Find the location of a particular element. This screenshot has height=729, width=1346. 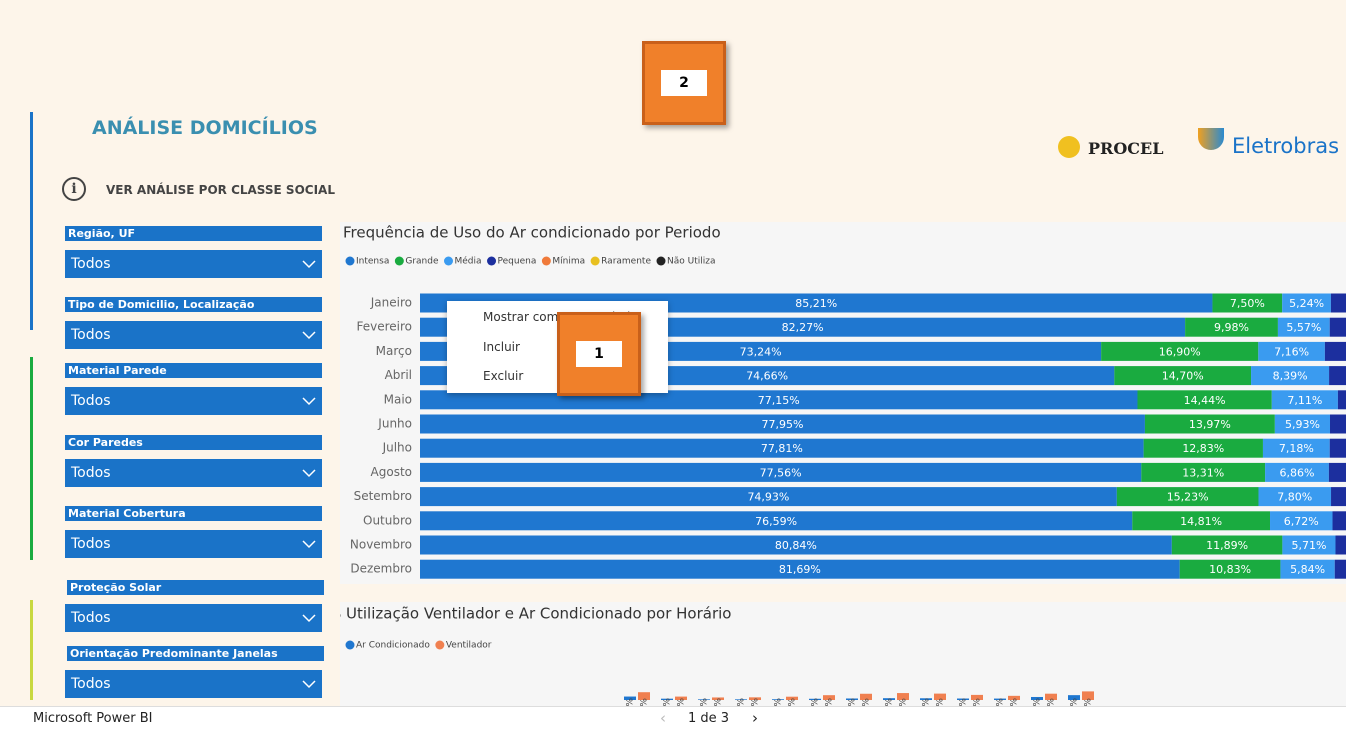

data-label: 5,93% is located at coordinates (1302, 424).